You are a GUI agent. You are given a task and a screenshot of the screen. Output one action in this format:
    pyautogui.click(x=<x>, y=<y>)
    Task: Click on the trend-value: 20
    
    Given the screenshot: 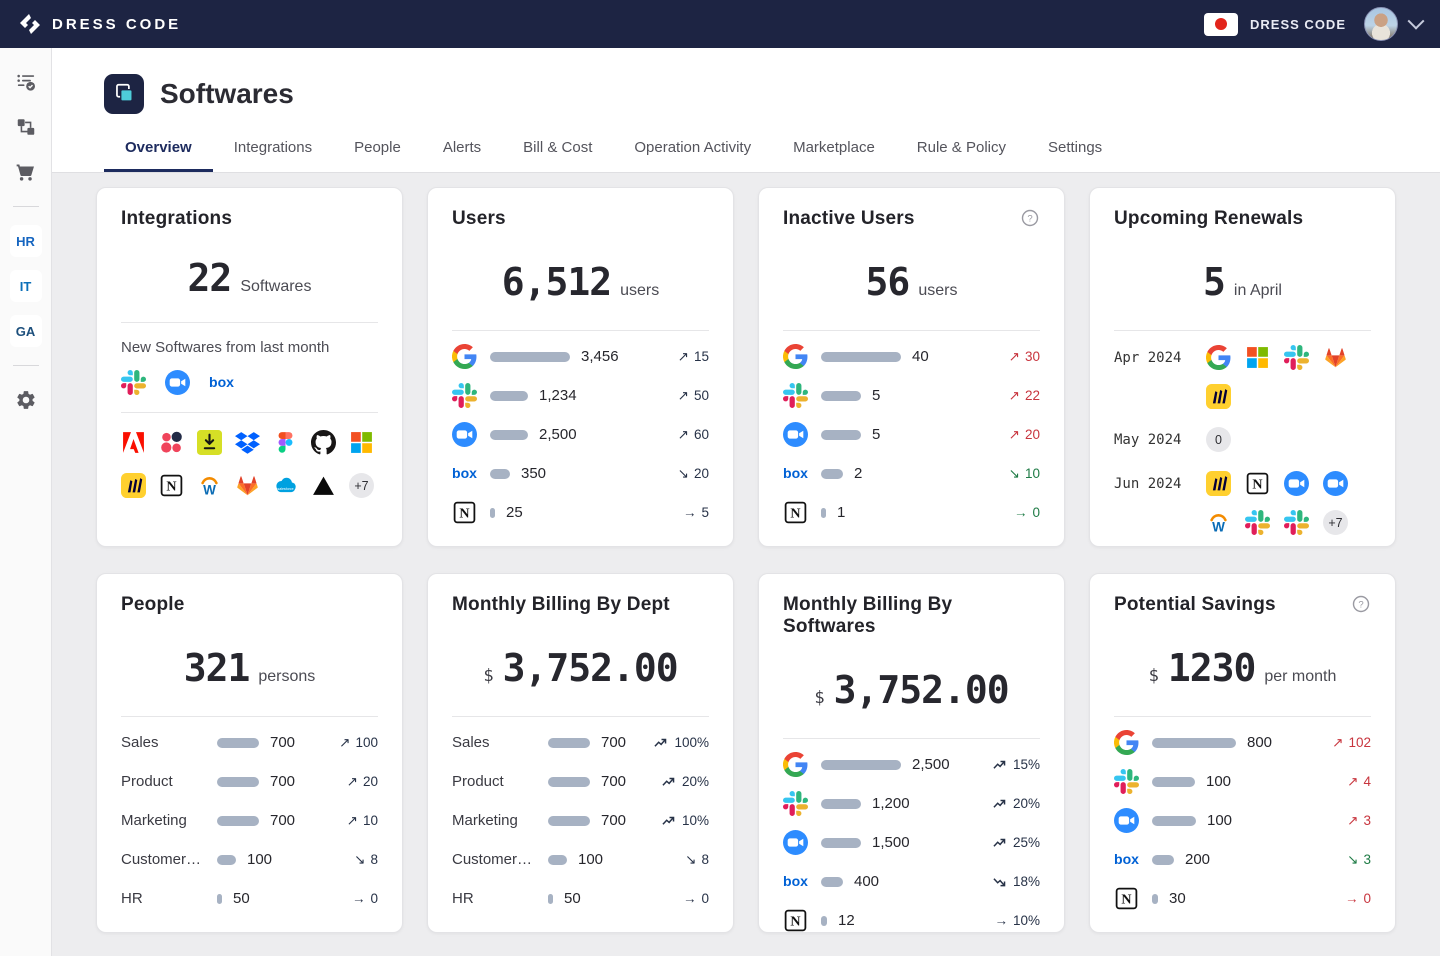 What is the action you would take?
    pyautogui.click(x=701, y=473)
    